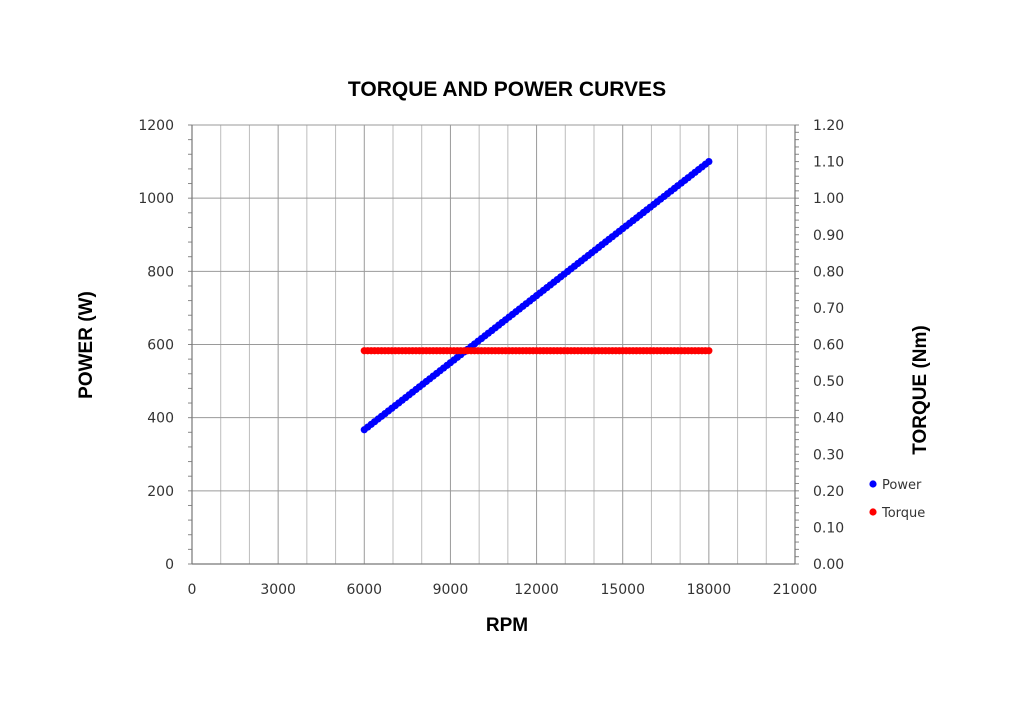  Describe the element at coordinates (828, 565) in the screenshot. I see `y2-tick-label: 0.00` at that location.